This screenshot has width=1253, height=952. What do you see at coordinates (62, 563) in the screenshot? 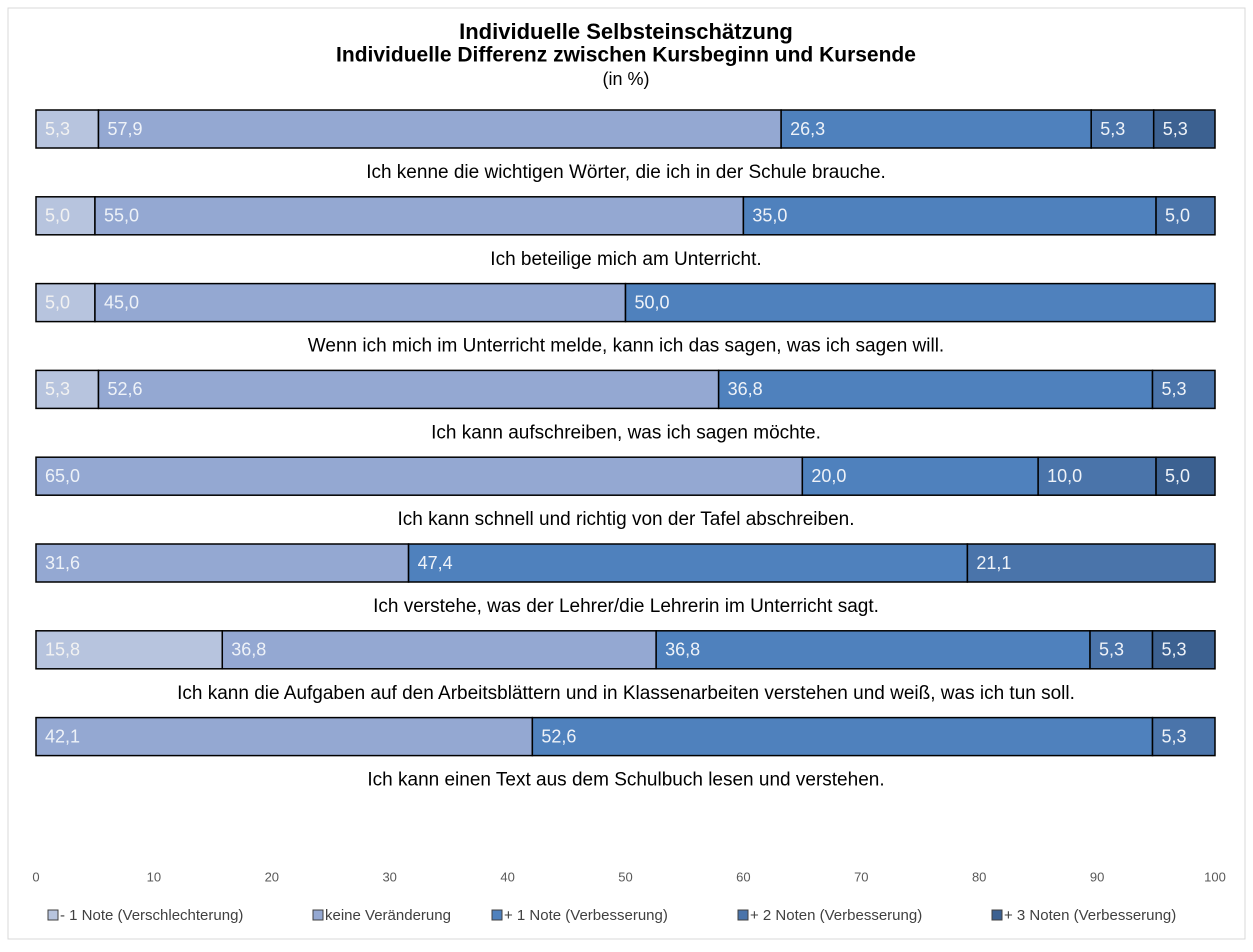
I see `data-label: 31,6` at bounding box center [62, 563].